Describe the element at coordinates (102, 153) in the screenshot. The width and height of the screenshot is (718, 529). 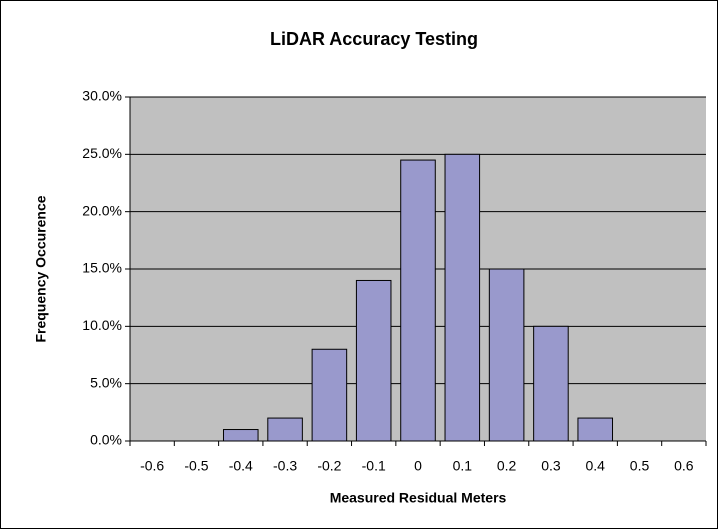
I see `y-tick-label: 25.0%` at that location.